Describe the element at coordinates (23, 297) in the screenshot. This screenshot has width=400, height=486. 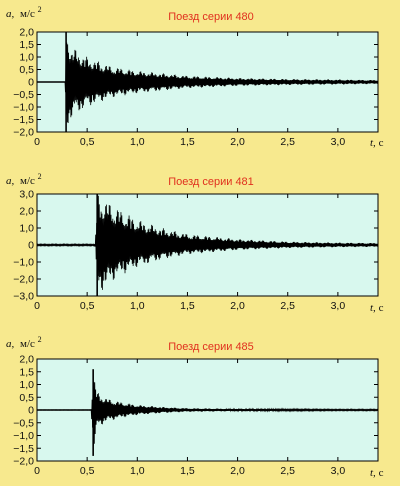
I see `y-tick-label: −3,0` at that location.